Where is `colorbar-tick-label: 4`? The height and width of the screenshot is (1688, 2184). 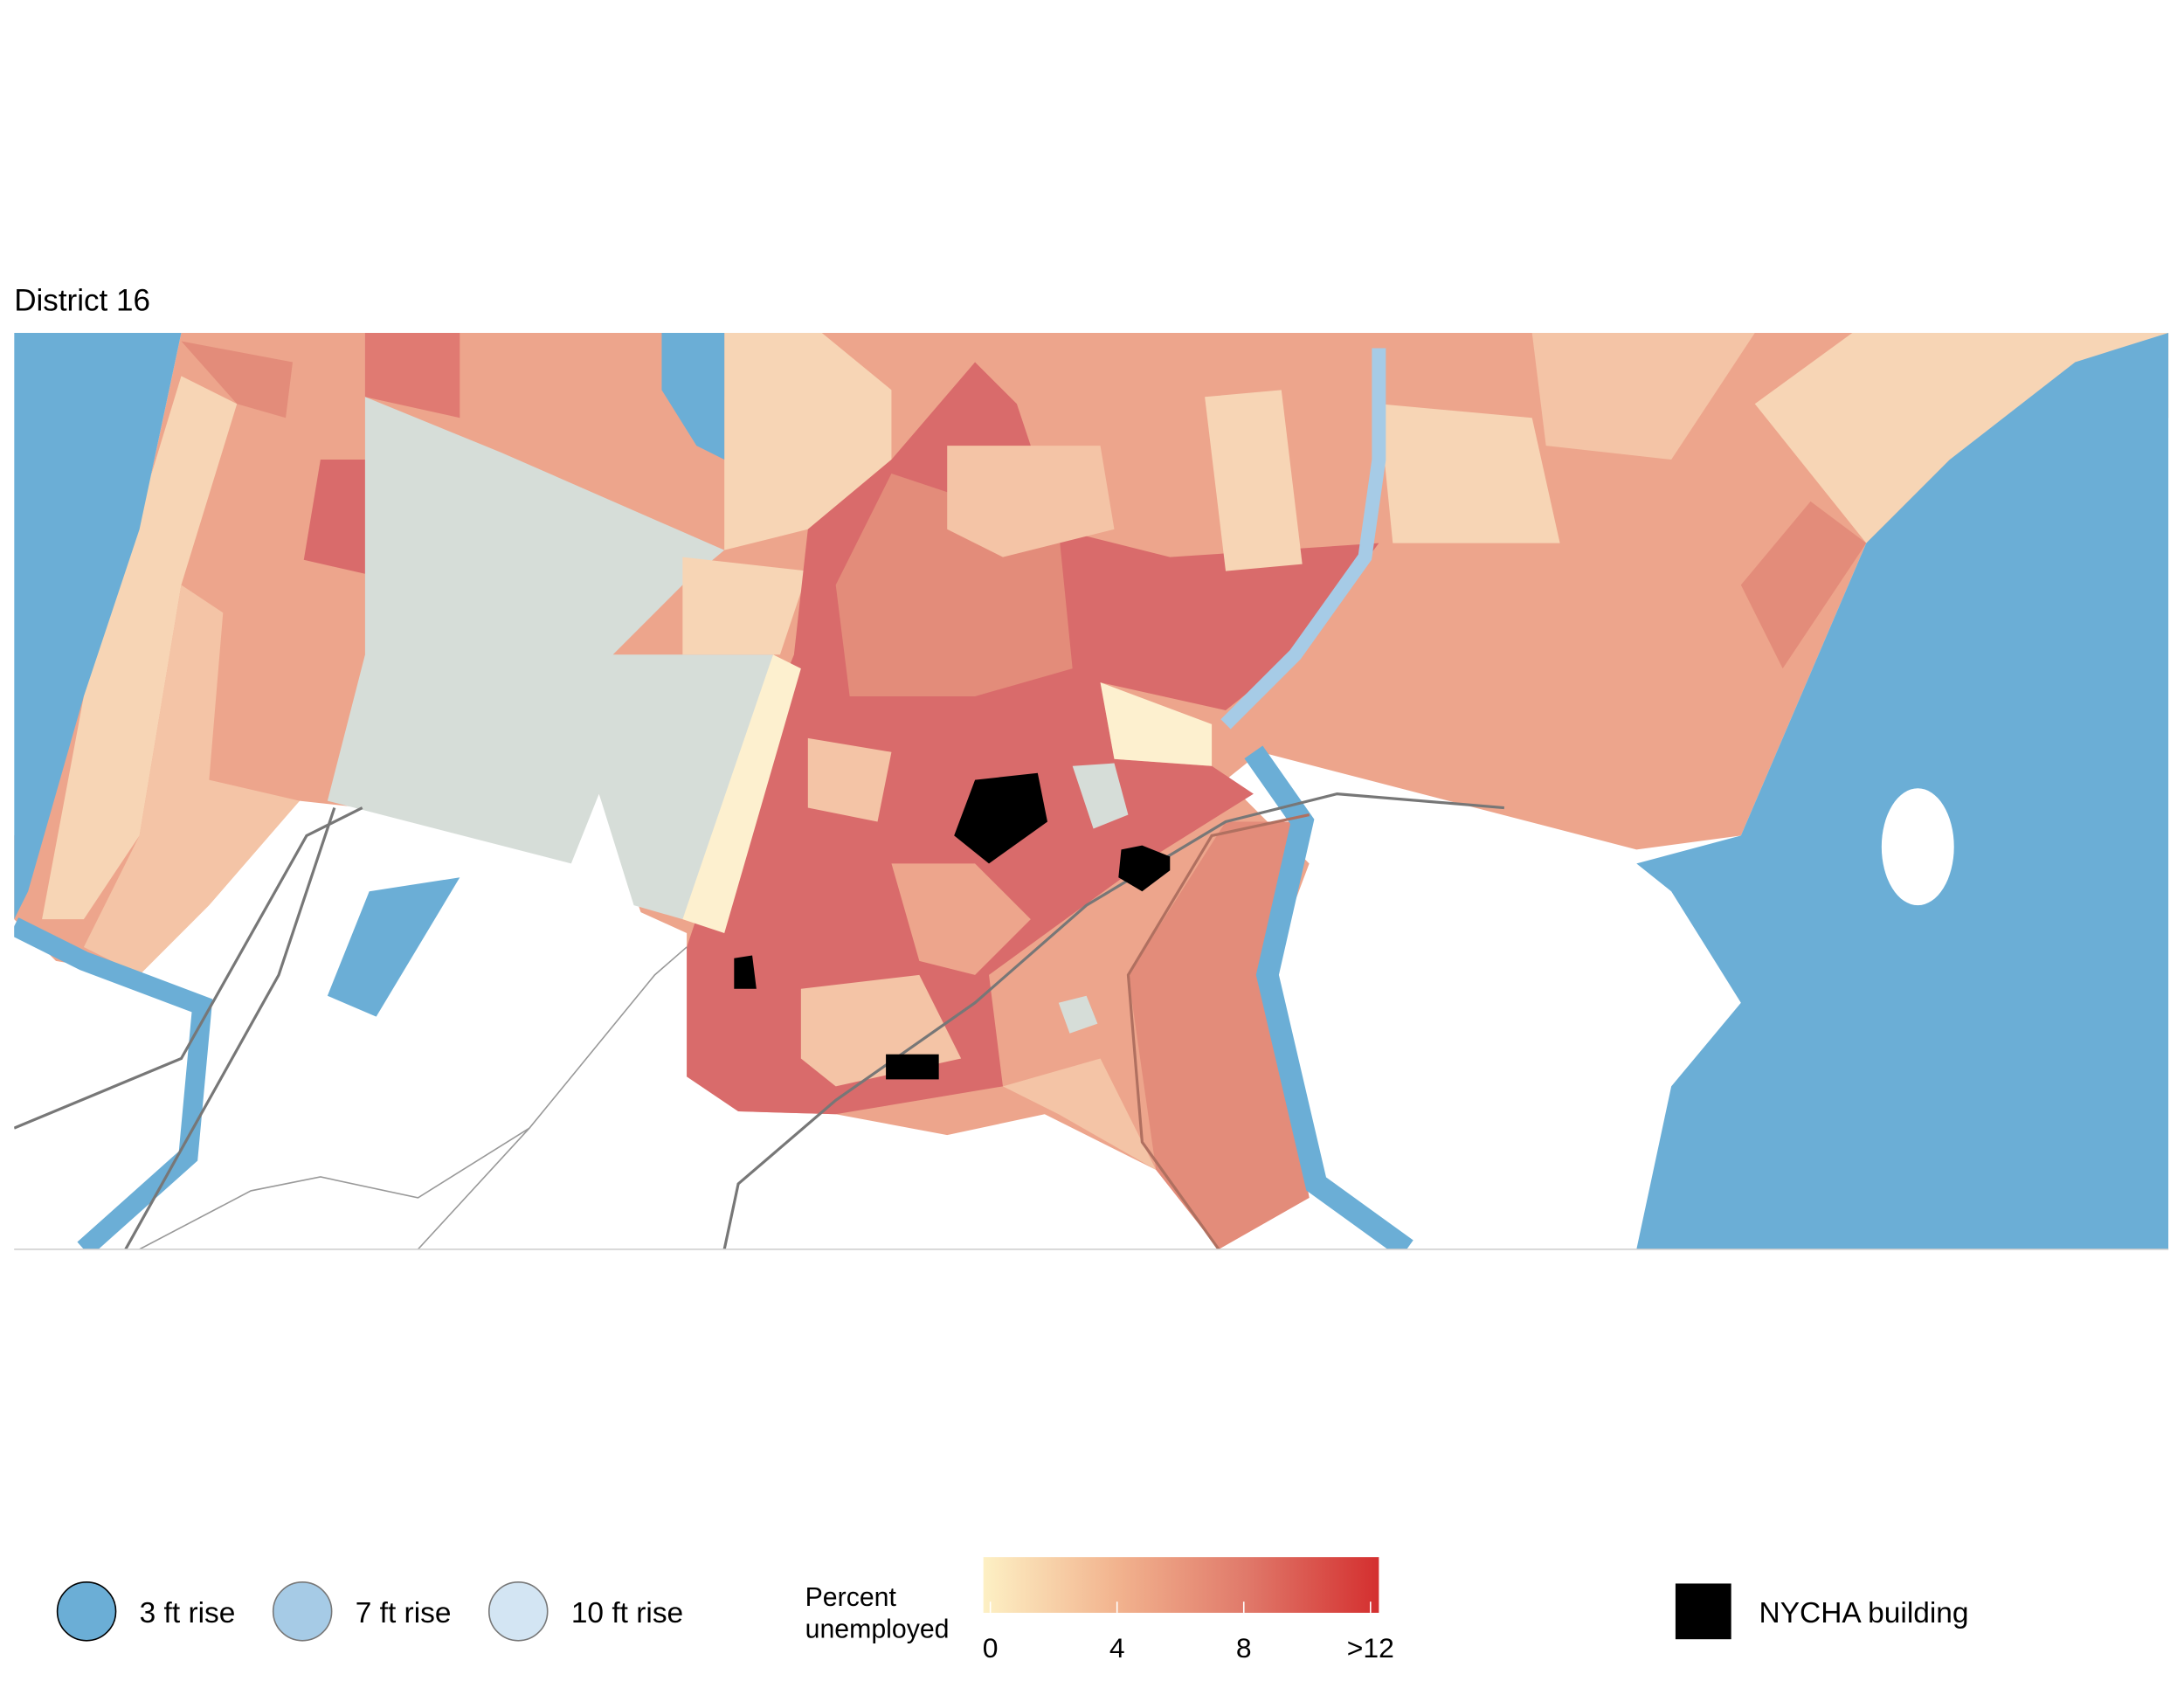 colorbar-tick-label: 4 is located at coordinates (1117, 1648).